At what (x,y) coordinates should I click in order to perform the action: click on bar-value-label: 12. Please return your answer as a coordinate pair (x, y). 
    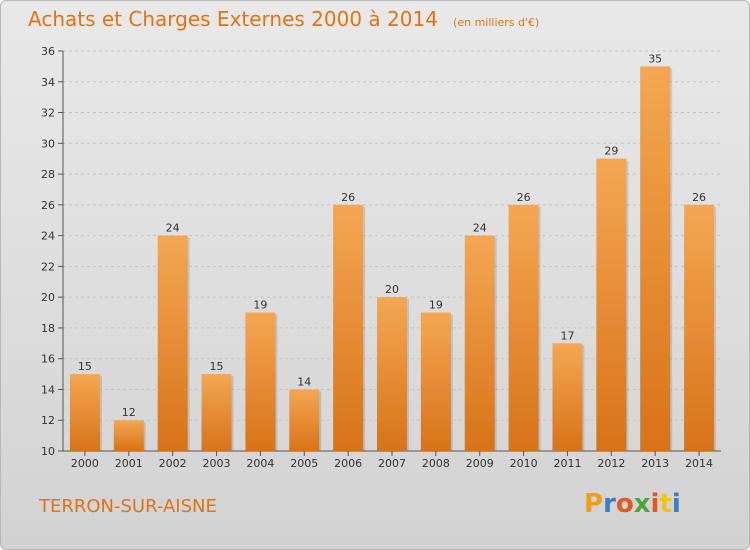
    Looking at the image, I should click on (129, 412).